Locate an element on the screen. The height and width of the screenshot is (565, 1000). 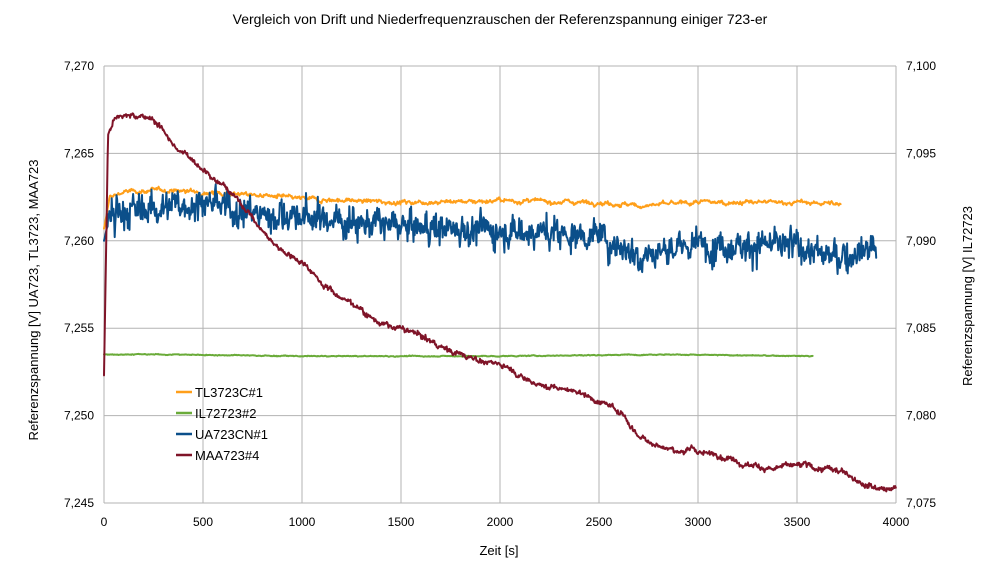
y-right-tick-label: 7,090 is located at coordinates (921, 241).